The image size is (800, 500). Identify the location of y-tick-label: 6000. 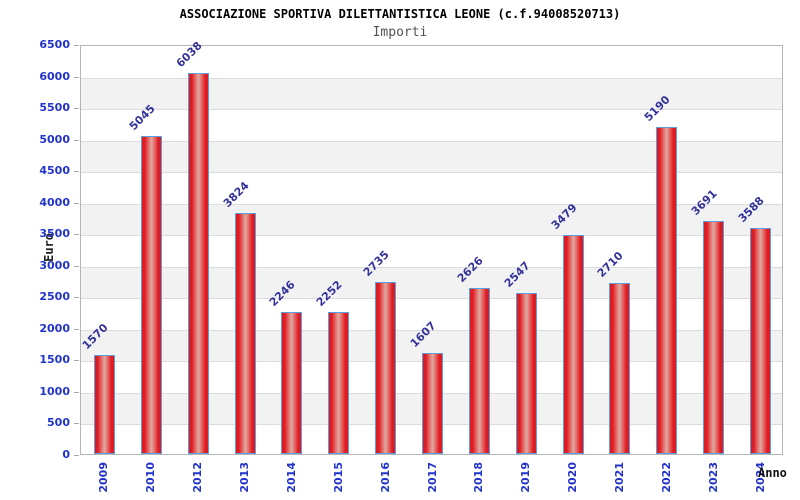
(54, 76).